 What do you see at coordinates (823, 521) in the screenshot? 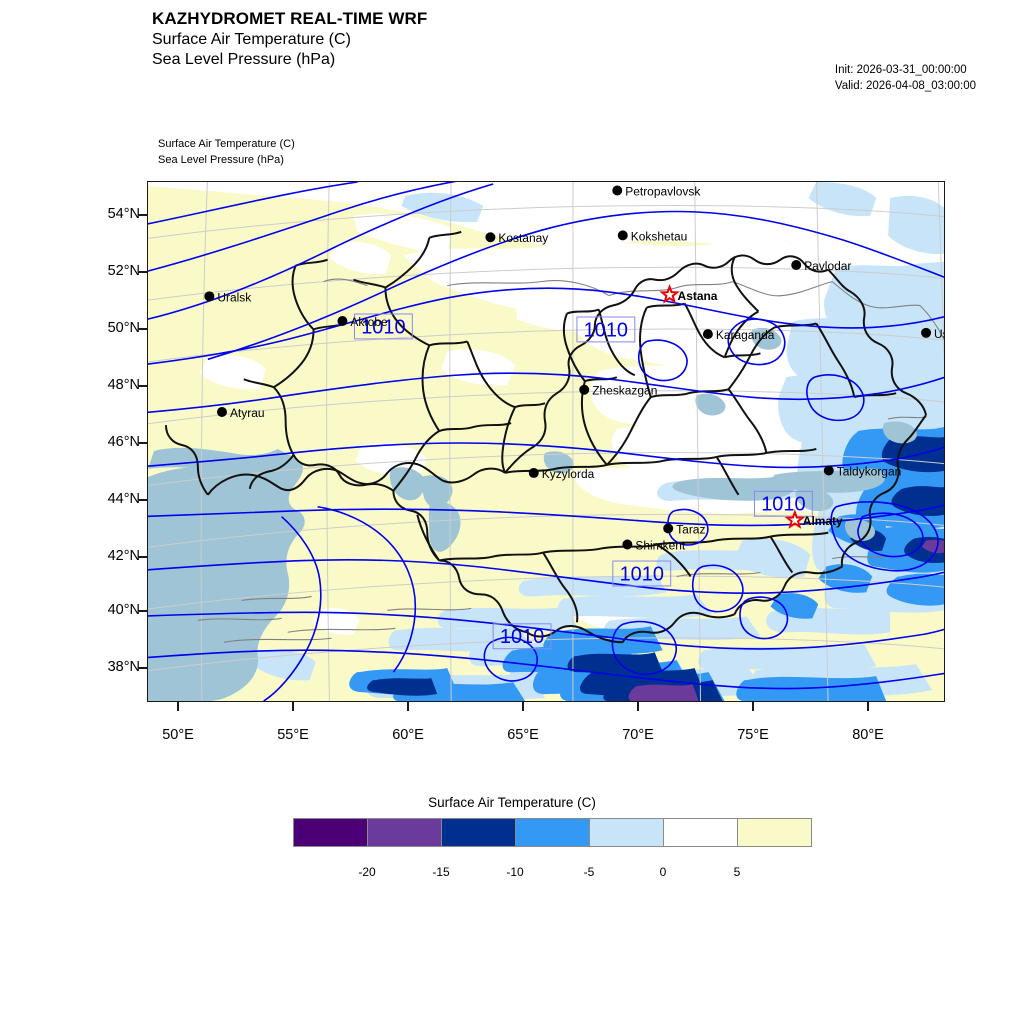
I see `city-label: Almaty` at bounding box center [823, 521].